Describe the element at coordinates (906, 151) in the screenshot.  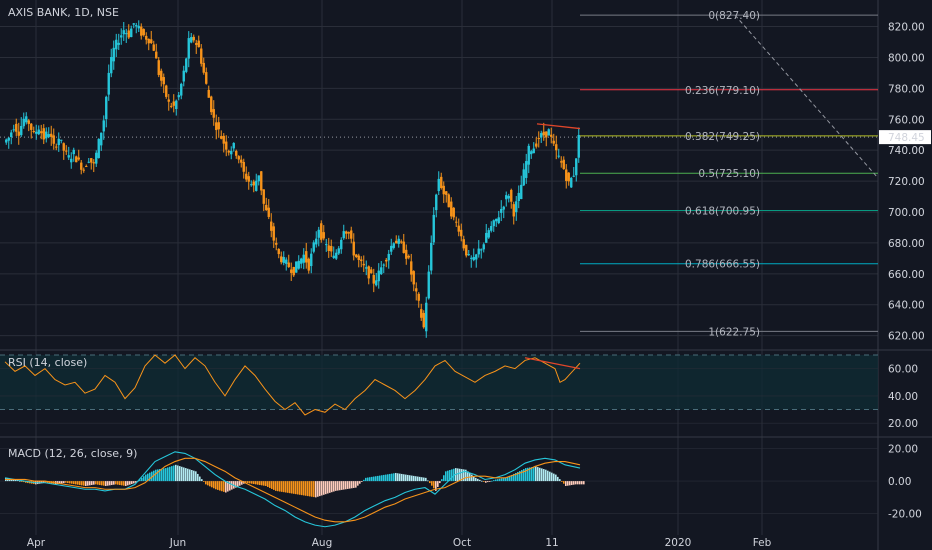
I see `y-tick-label: 740.00` at that location.